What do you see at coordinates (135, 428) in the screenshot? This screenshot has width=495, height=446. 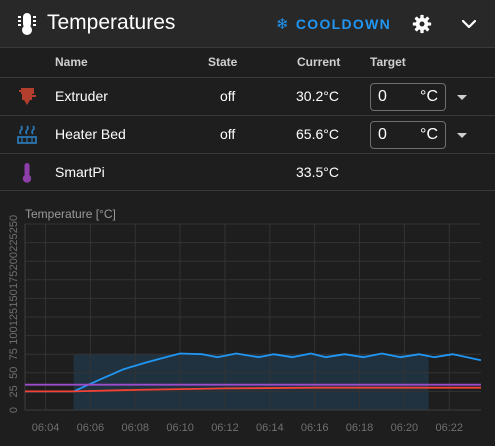 I see `chart-x-tick-label: 06:08` at bounding box center [135, 428].